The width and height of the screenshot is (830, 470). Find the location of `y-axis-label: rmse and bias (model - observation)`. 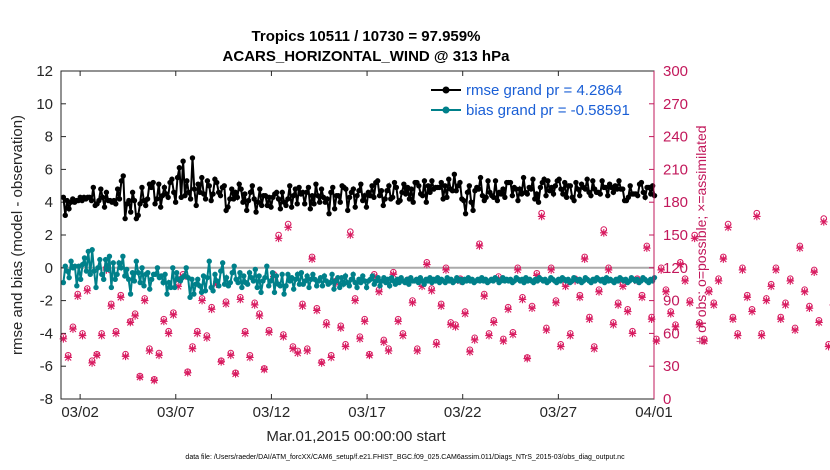

y-axis-label: rmse and bias (model - observation) is located at coordinates (17, 235).